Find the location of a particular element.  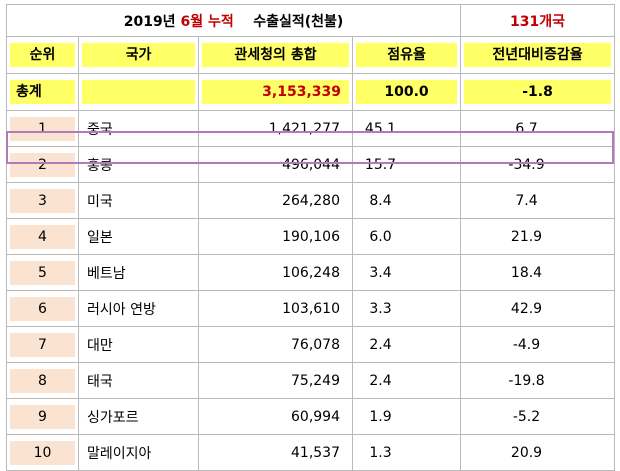

country-cell: 태국 is located at coordinates (138, 380).